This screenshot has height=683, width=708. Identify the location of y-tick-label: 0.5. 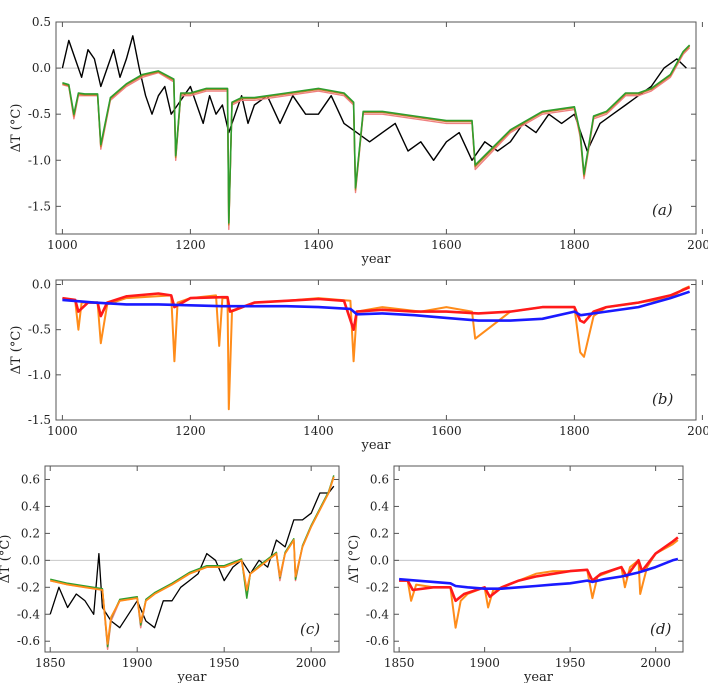
(41, 22).